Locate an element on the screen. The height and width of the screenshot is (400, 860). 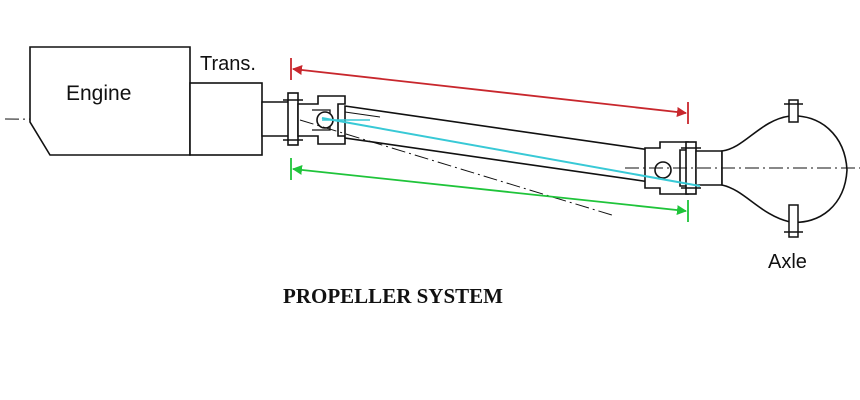
transmission-output-shaft is located at coordinates (276, 119).